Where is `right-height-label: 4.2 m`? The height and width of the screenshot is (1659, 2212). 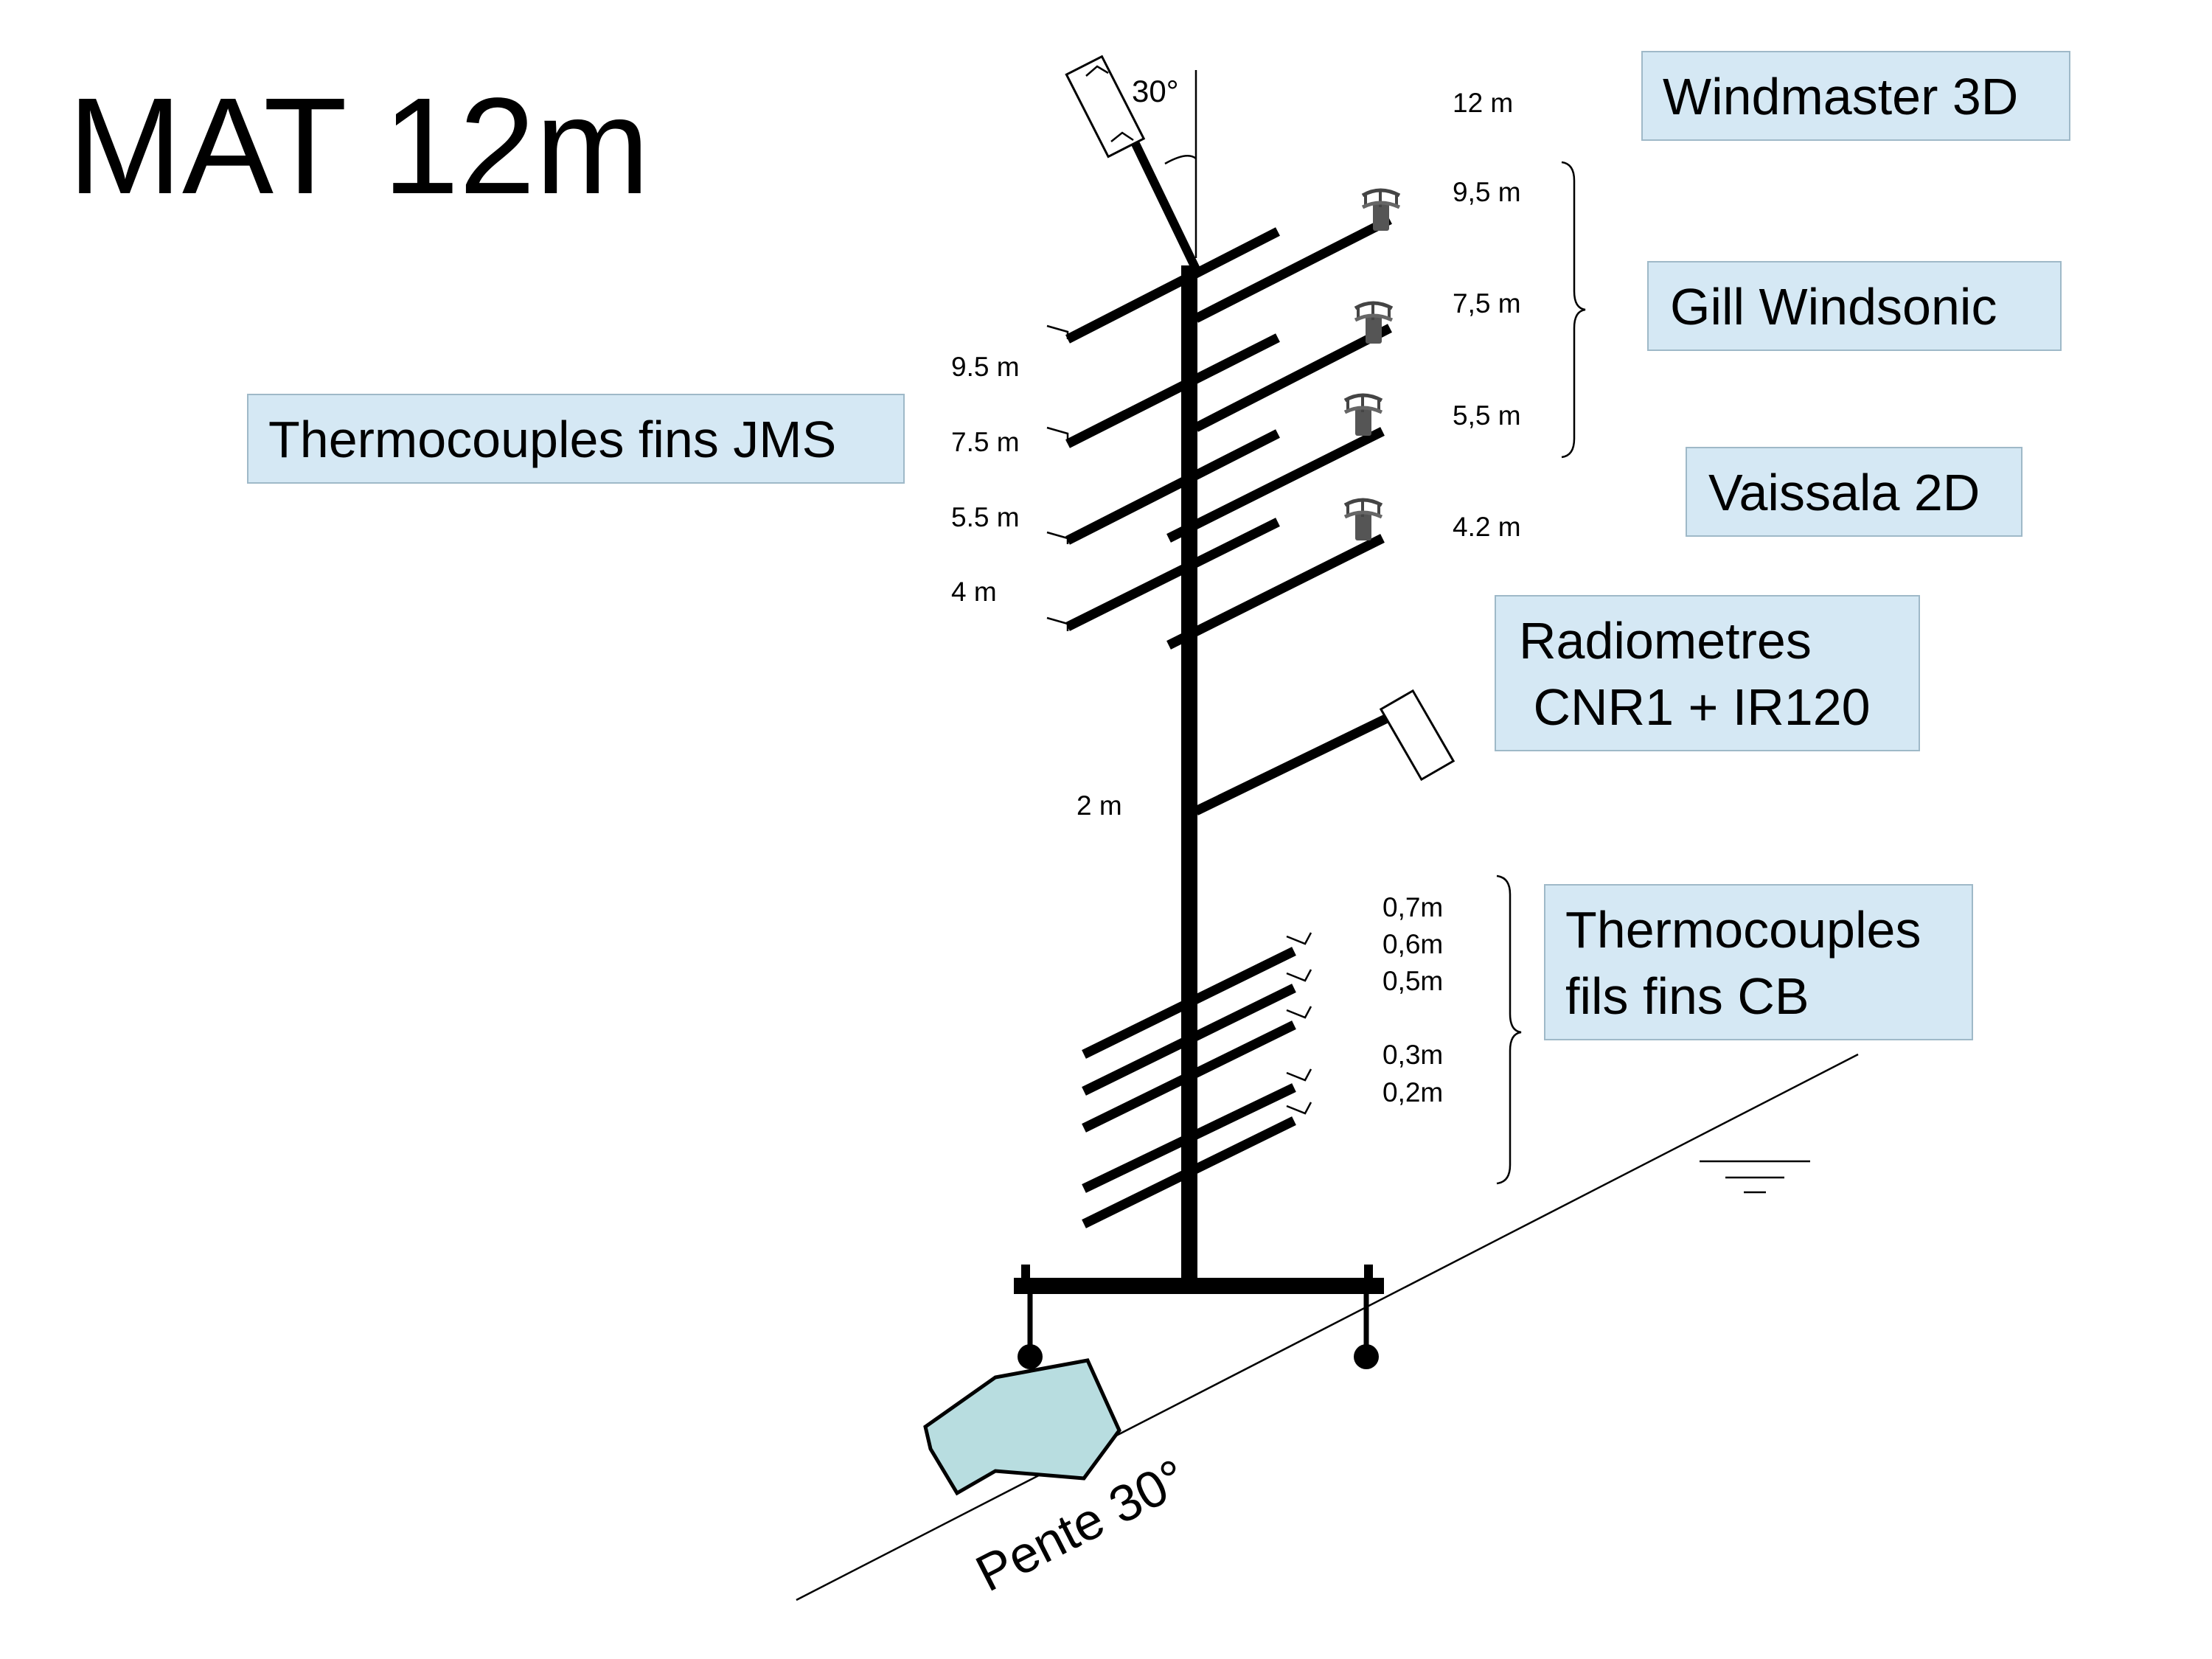 right-height-label: 4.2 m is located at coordinates (1487, 527).